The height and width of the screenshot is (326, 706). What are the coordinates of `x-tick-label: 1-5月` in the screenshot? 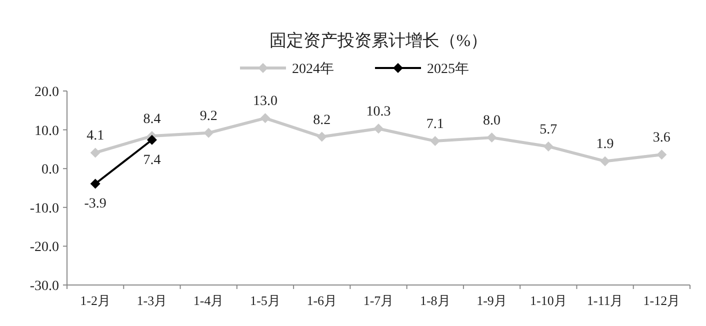 It's located at (265, 300).